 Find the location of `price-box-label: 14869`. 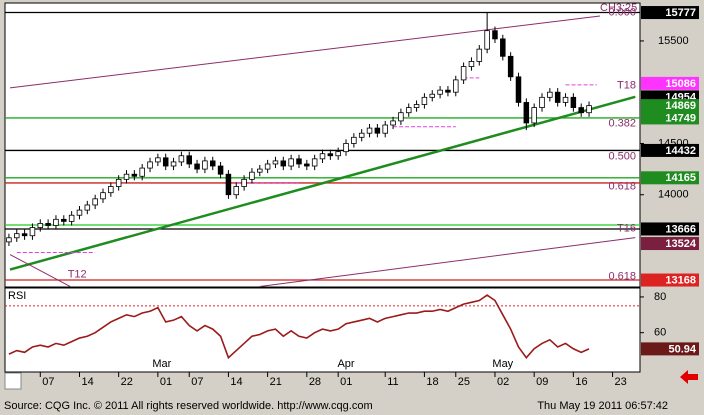

price-box-label: 14869 is located at coordinates (680, 106).